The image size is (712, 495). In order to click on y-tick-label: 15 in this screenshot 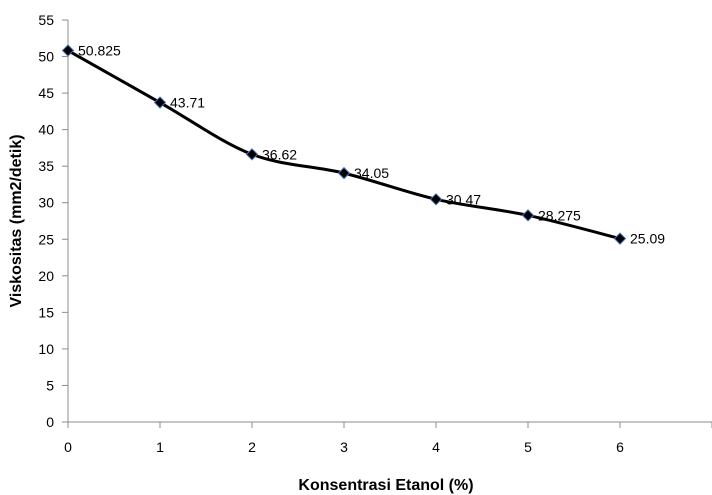, I will do `click(46, 312)`.